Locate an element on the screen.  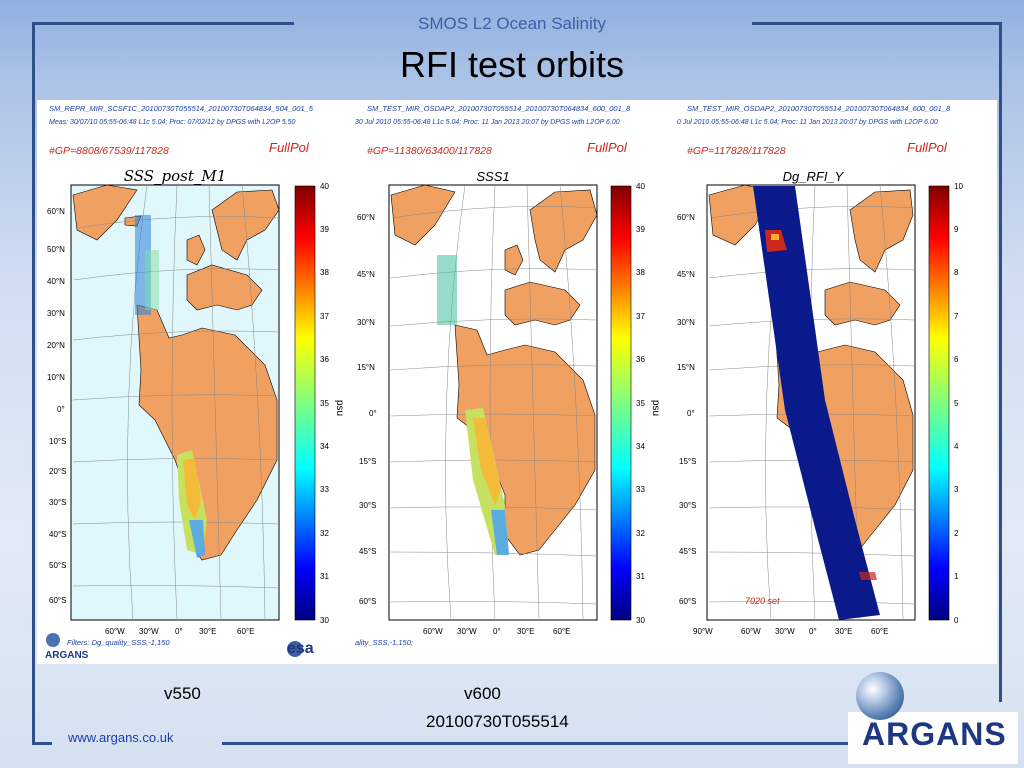
lon-label: 30°W is located at coordinates (467, 631).